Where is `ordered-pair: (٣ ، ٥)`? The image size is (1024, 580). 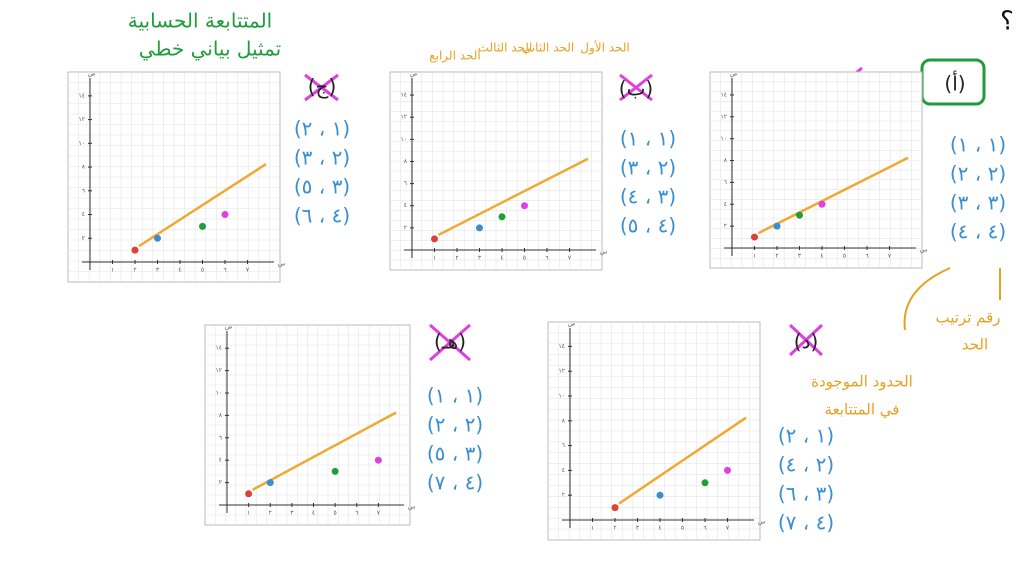
ordered-pair: (٣ ، ٥) is located at coordinates (322, 187).